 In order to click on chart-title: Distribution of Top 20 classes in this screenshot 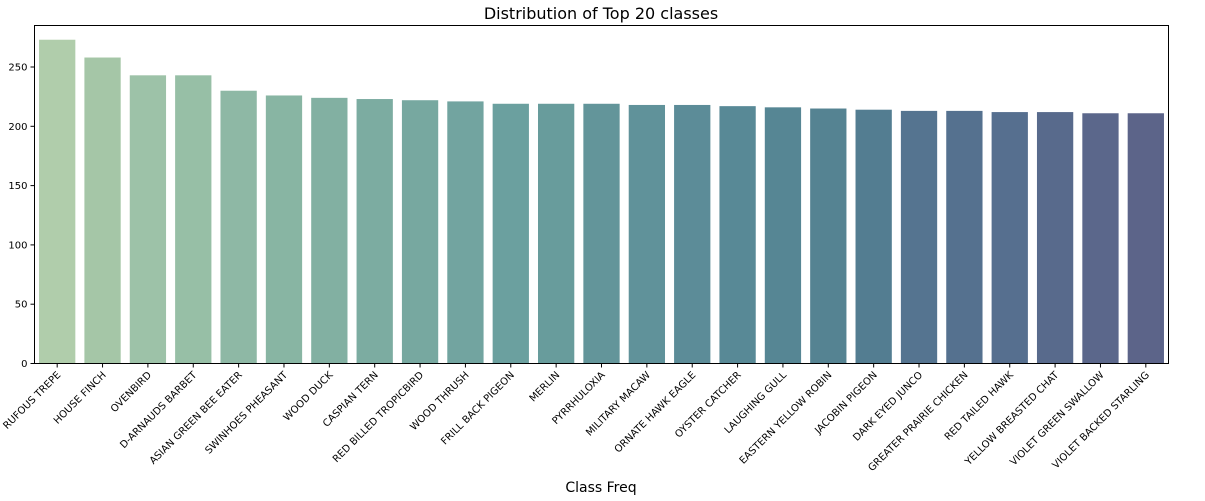, I will do `click(601, 13)`.